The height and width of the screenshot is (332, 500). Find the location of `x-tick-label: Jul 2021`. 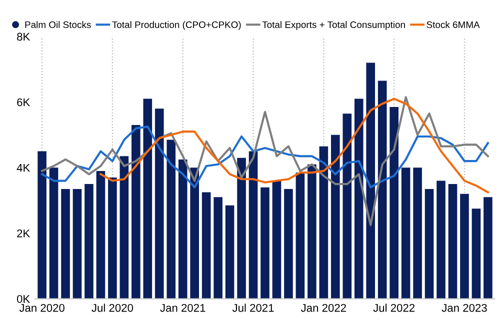

x-tick-label: Jul 2021 is located at coordinates (253, 308).